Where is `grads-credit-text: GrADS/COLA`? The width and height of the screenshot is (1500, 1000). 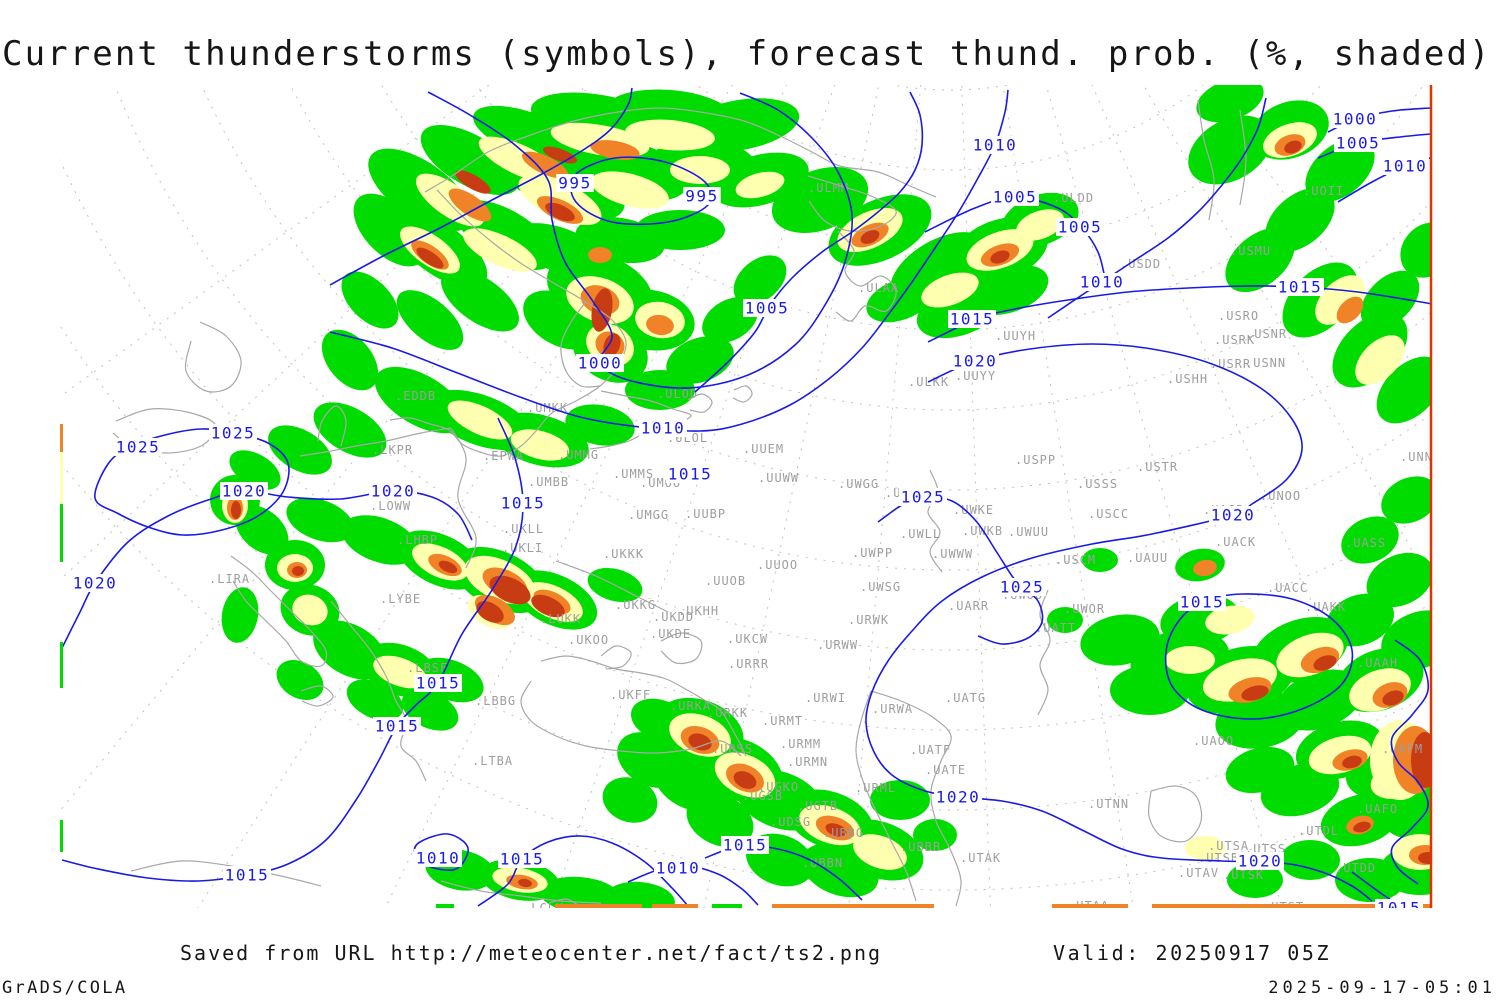 grads-credit-text: GrADS/COLA is located at coordinates (65, 988).